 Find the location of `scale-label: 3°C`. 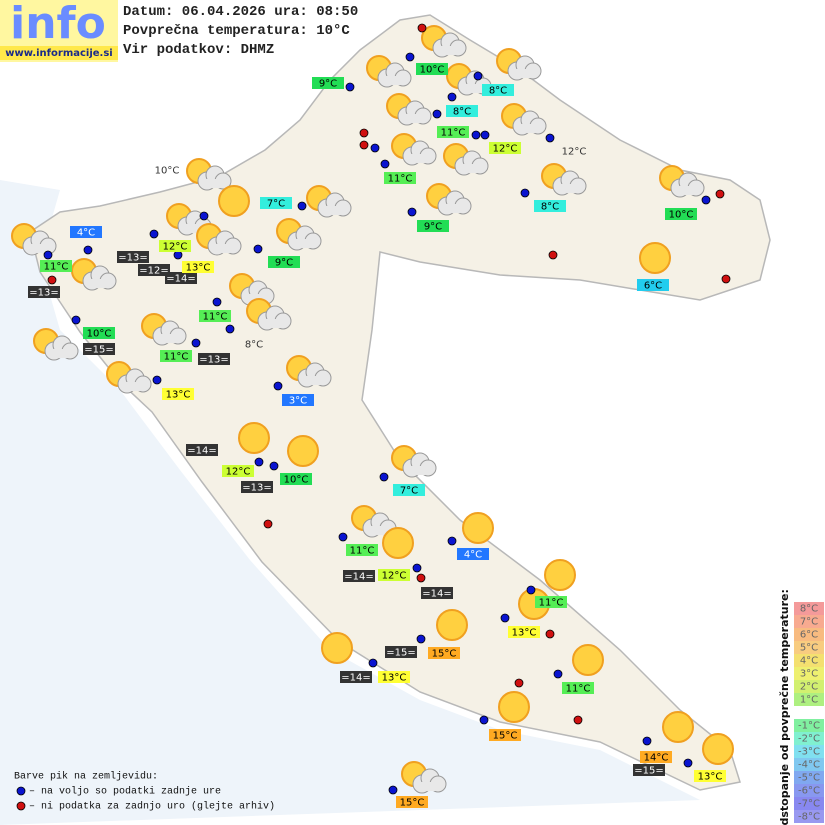

scale-label: 3°C is located at coordinates (809, 674).